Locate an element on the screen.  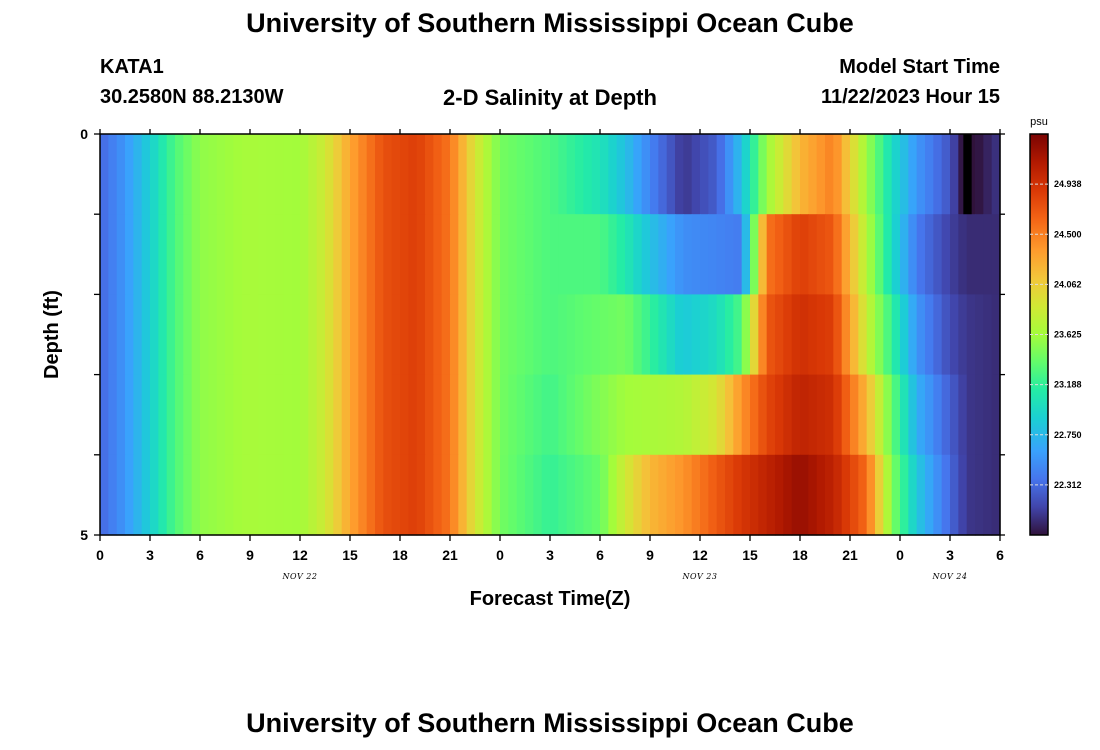
colorbar-tick-label: 23.188 is located at coordinates (1068, 385).